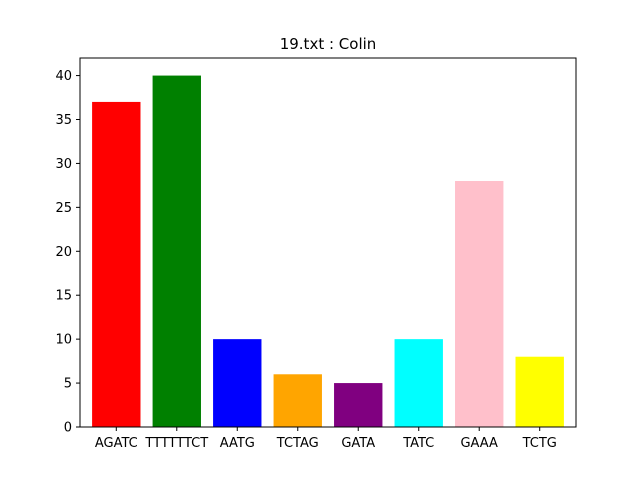  I want to click on y-tick-label: 0, so click(68, 428).